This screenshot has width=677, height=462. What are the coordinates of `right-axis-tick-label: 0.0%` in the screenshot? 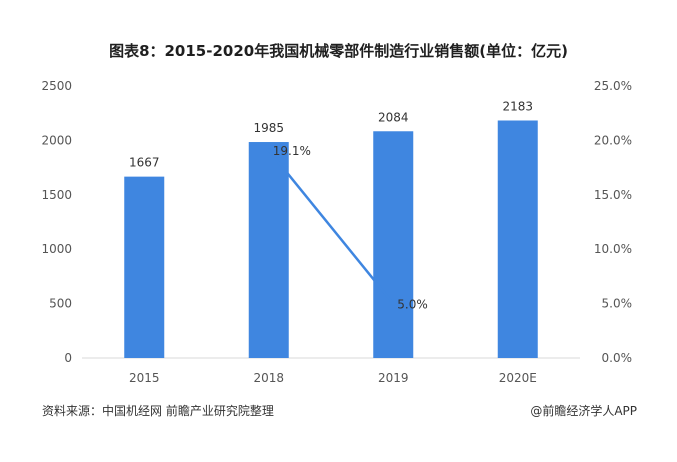 It's located at (617, 358).